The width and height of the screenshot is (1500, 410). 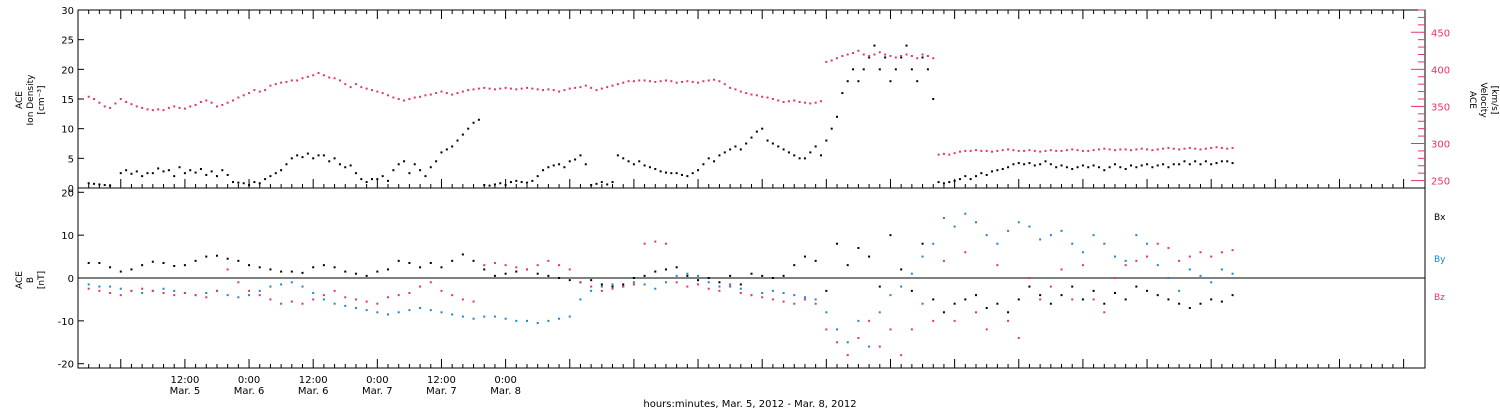 What do you see at coordinates (72, 100) in the screenshot?
I see `density-axis-ticks: 0 5 10 15 20 25 30` at bounding box center [72, 100].